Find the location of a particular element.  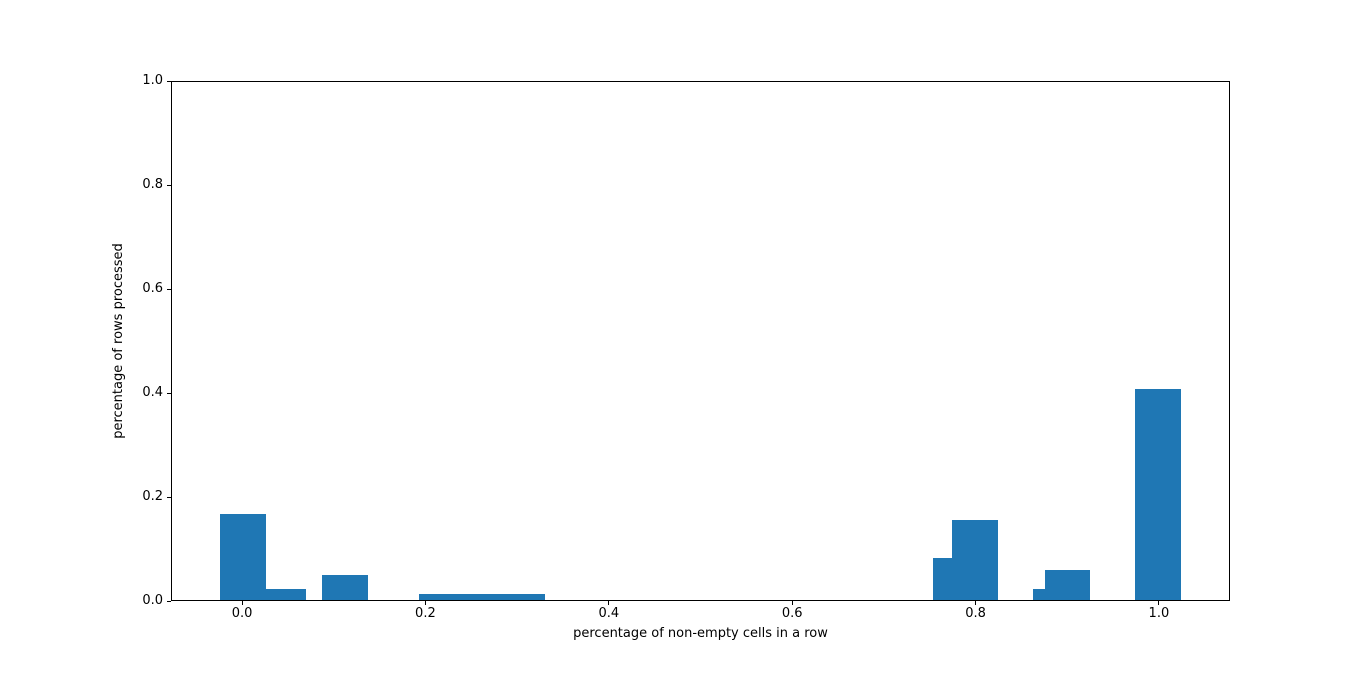

y-tick-label: 0.0 is located at coordinates (152, 600).